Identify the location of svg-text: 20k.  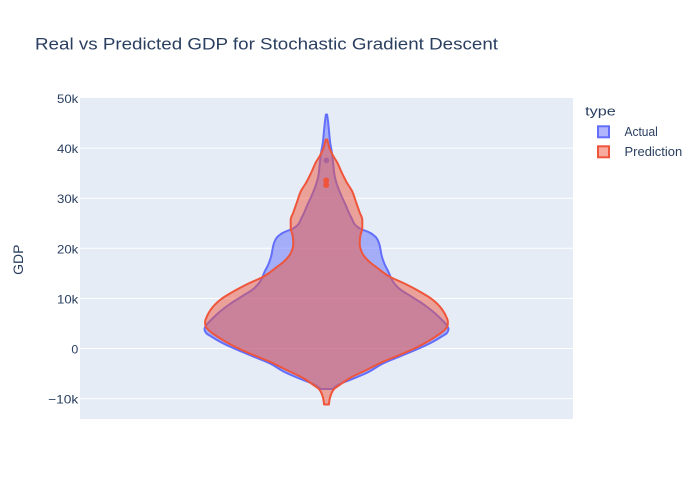
(68, 249).